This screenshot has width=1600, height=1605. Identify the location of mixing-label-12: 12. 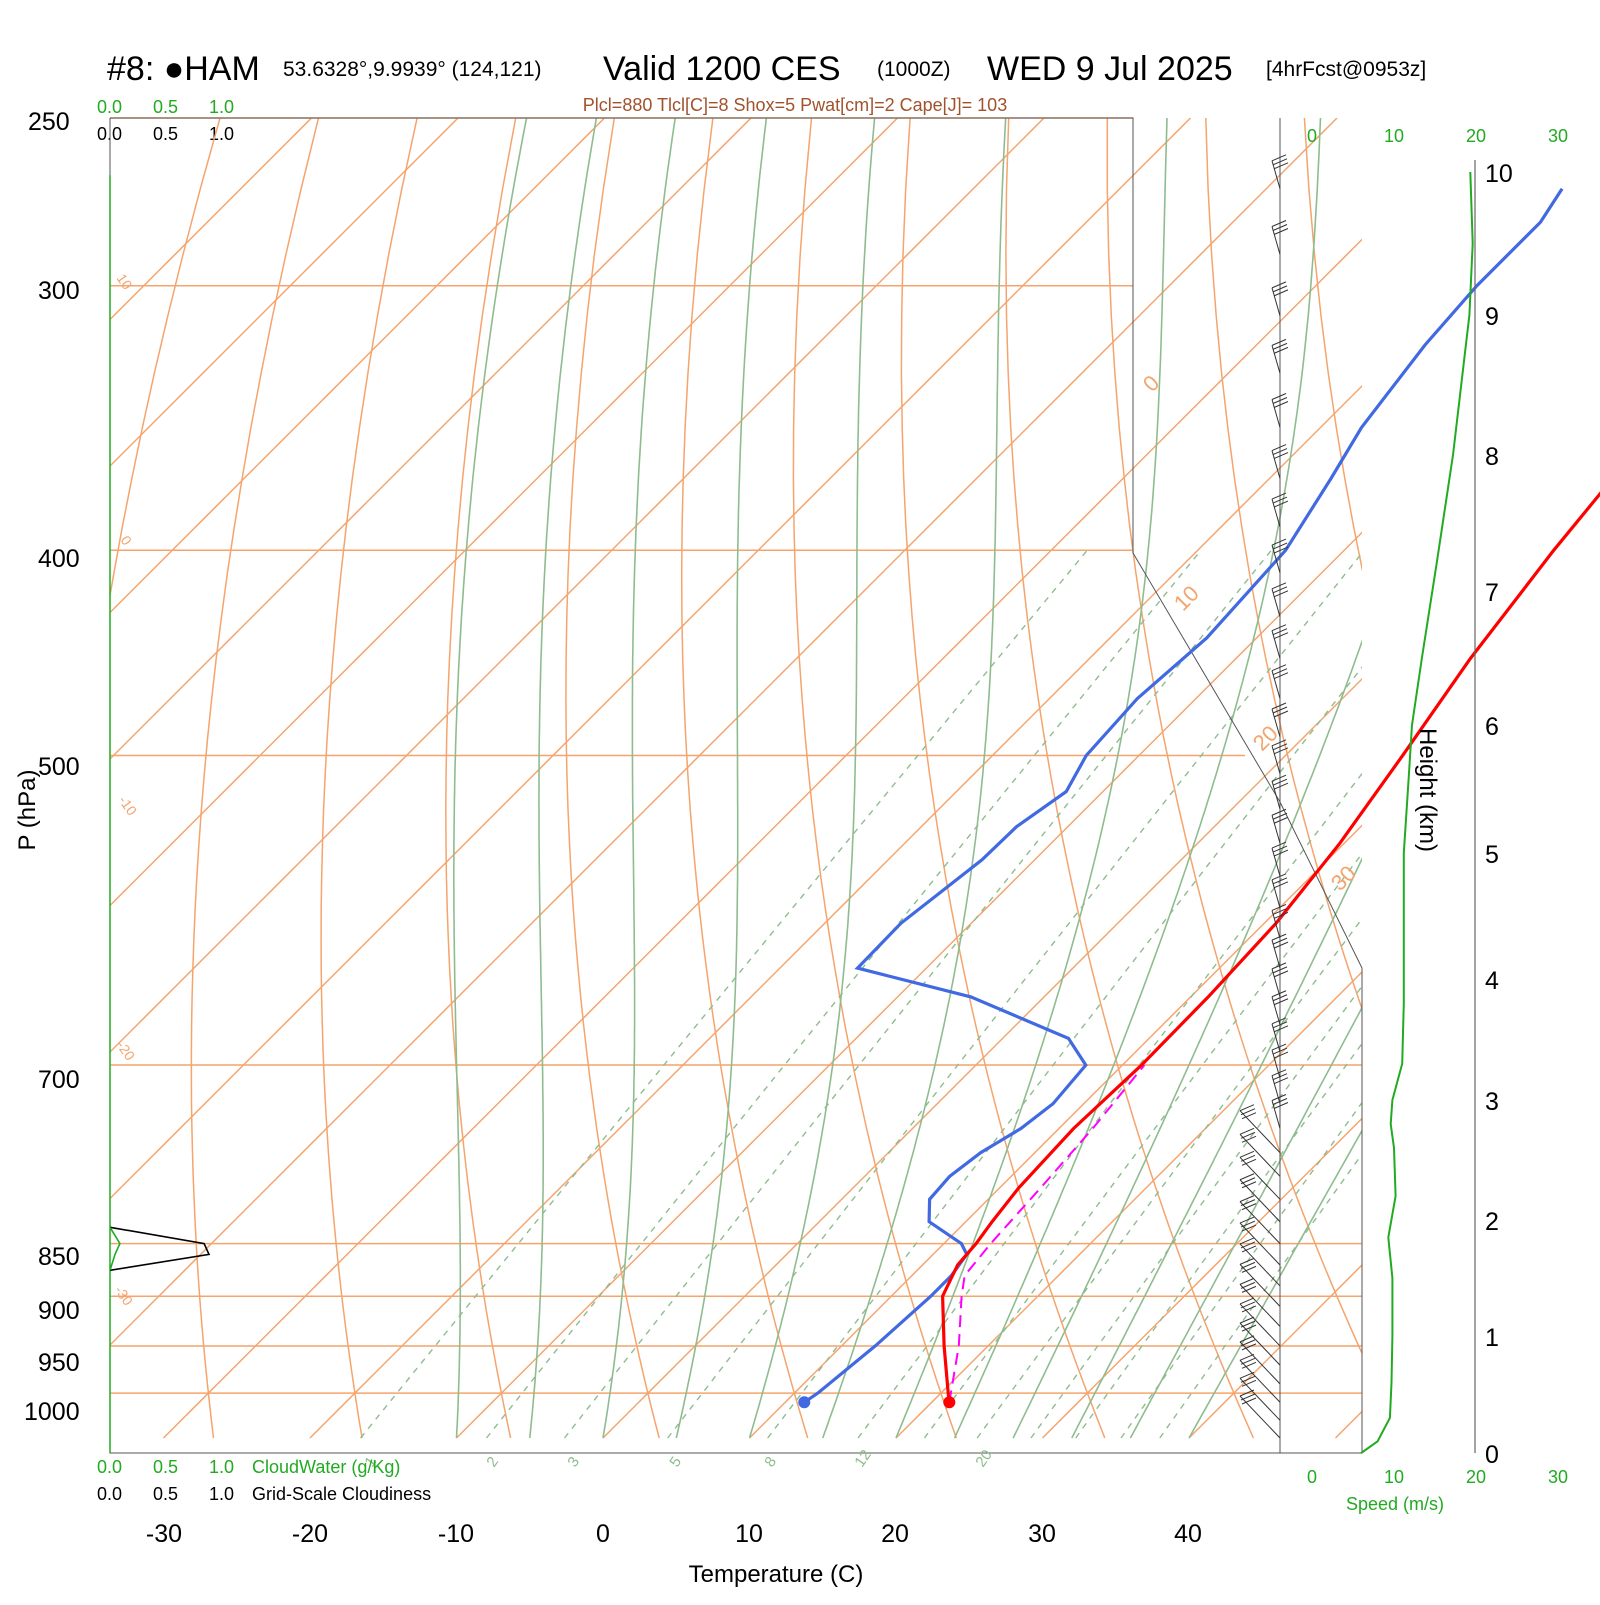
(862, 1458).